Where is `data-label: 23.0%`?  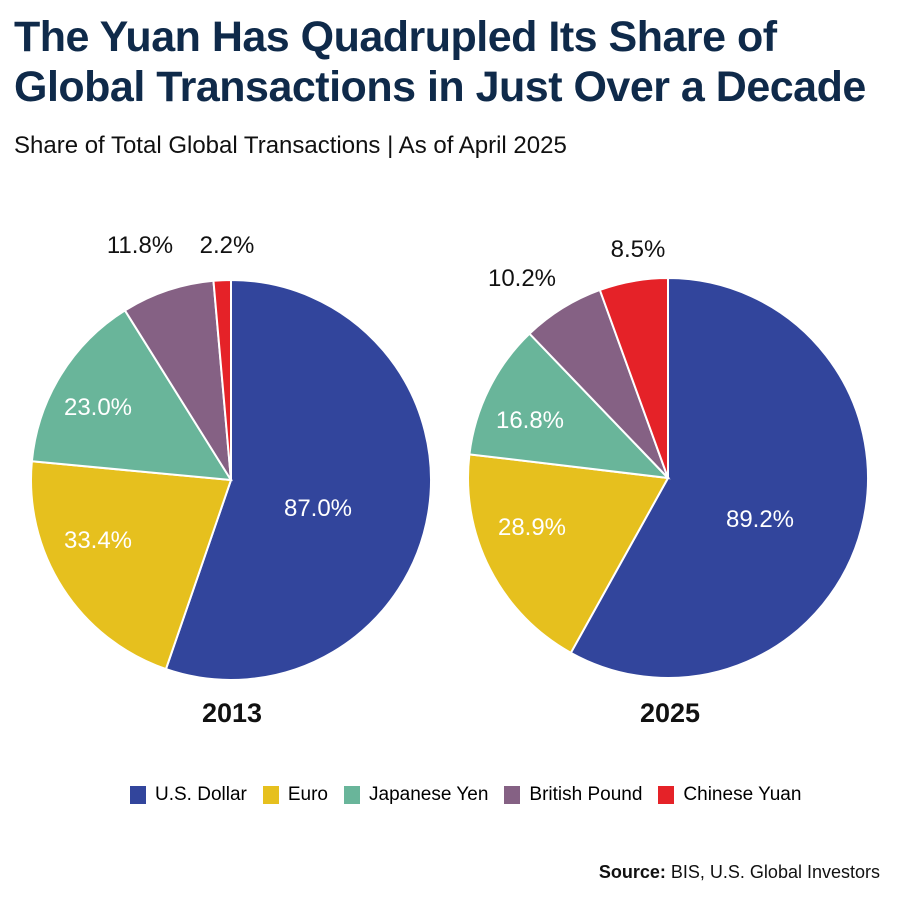 data-label: 23.0% is located at coordinates (98, 407).